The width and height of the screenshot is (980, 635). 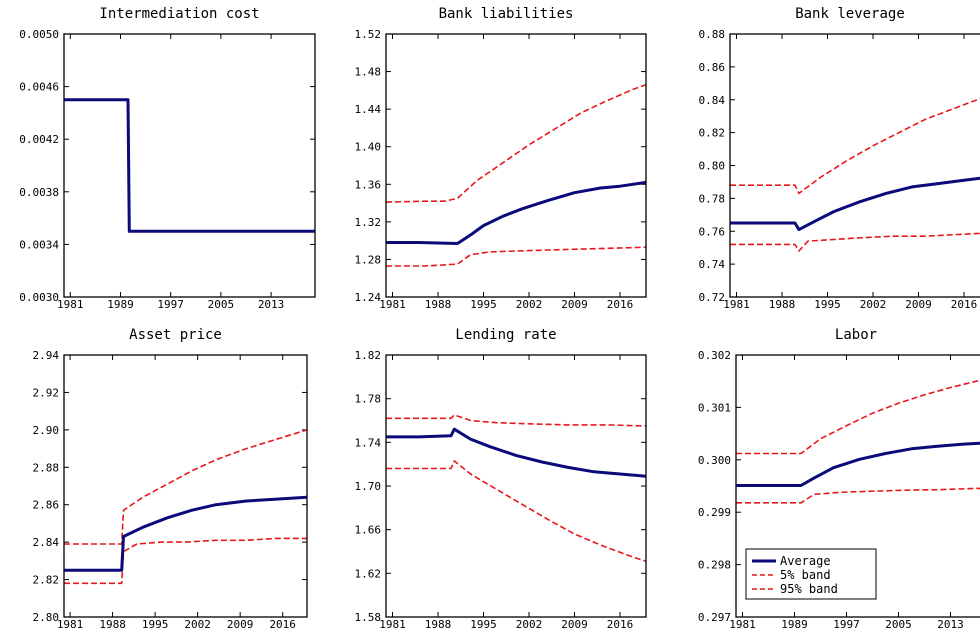 I want to click on y-tick-label: 0.0042, so click(x=39, y=139).